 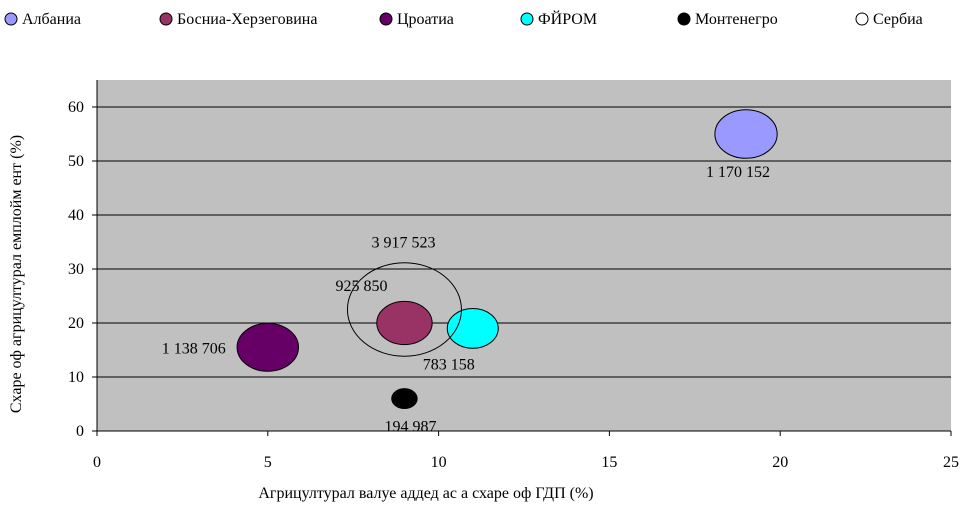 What do you see at coordinates (951, 462) in the screenshot?
I see `x-tick-label-25: 25` at bounding box center [951, 462].